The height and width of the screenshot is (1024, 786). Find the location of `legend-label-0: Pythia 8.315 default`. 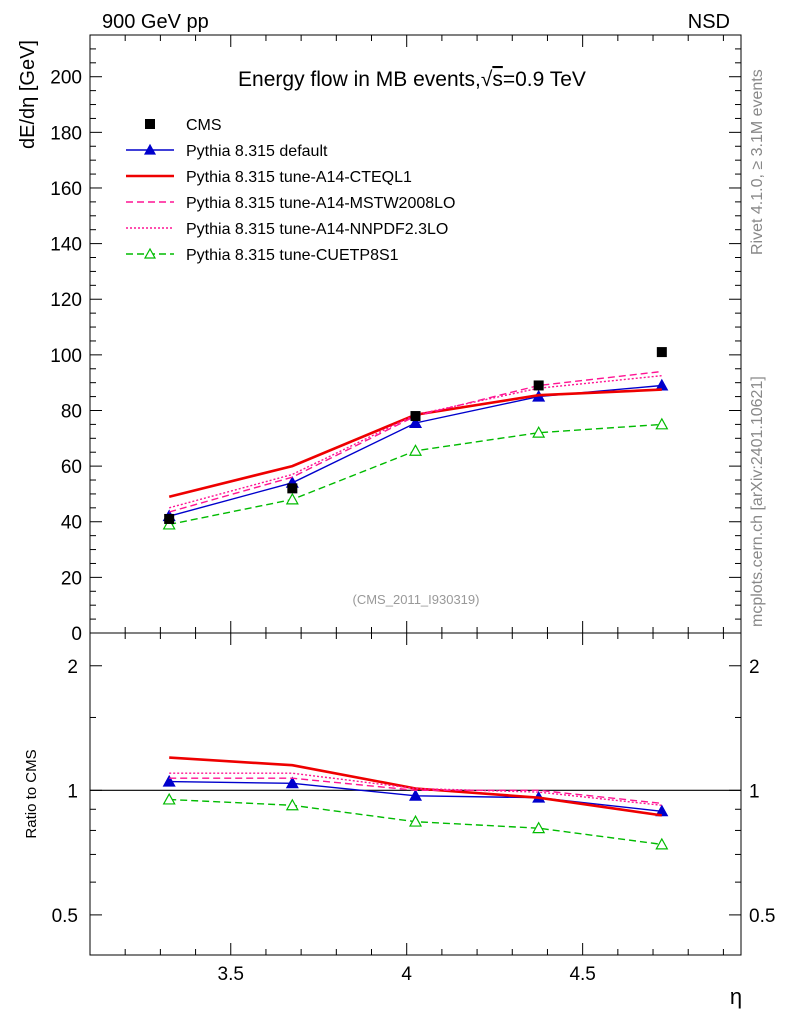

legend-label-0: Pythia 8.315 default is located at coordinates (257, 151).